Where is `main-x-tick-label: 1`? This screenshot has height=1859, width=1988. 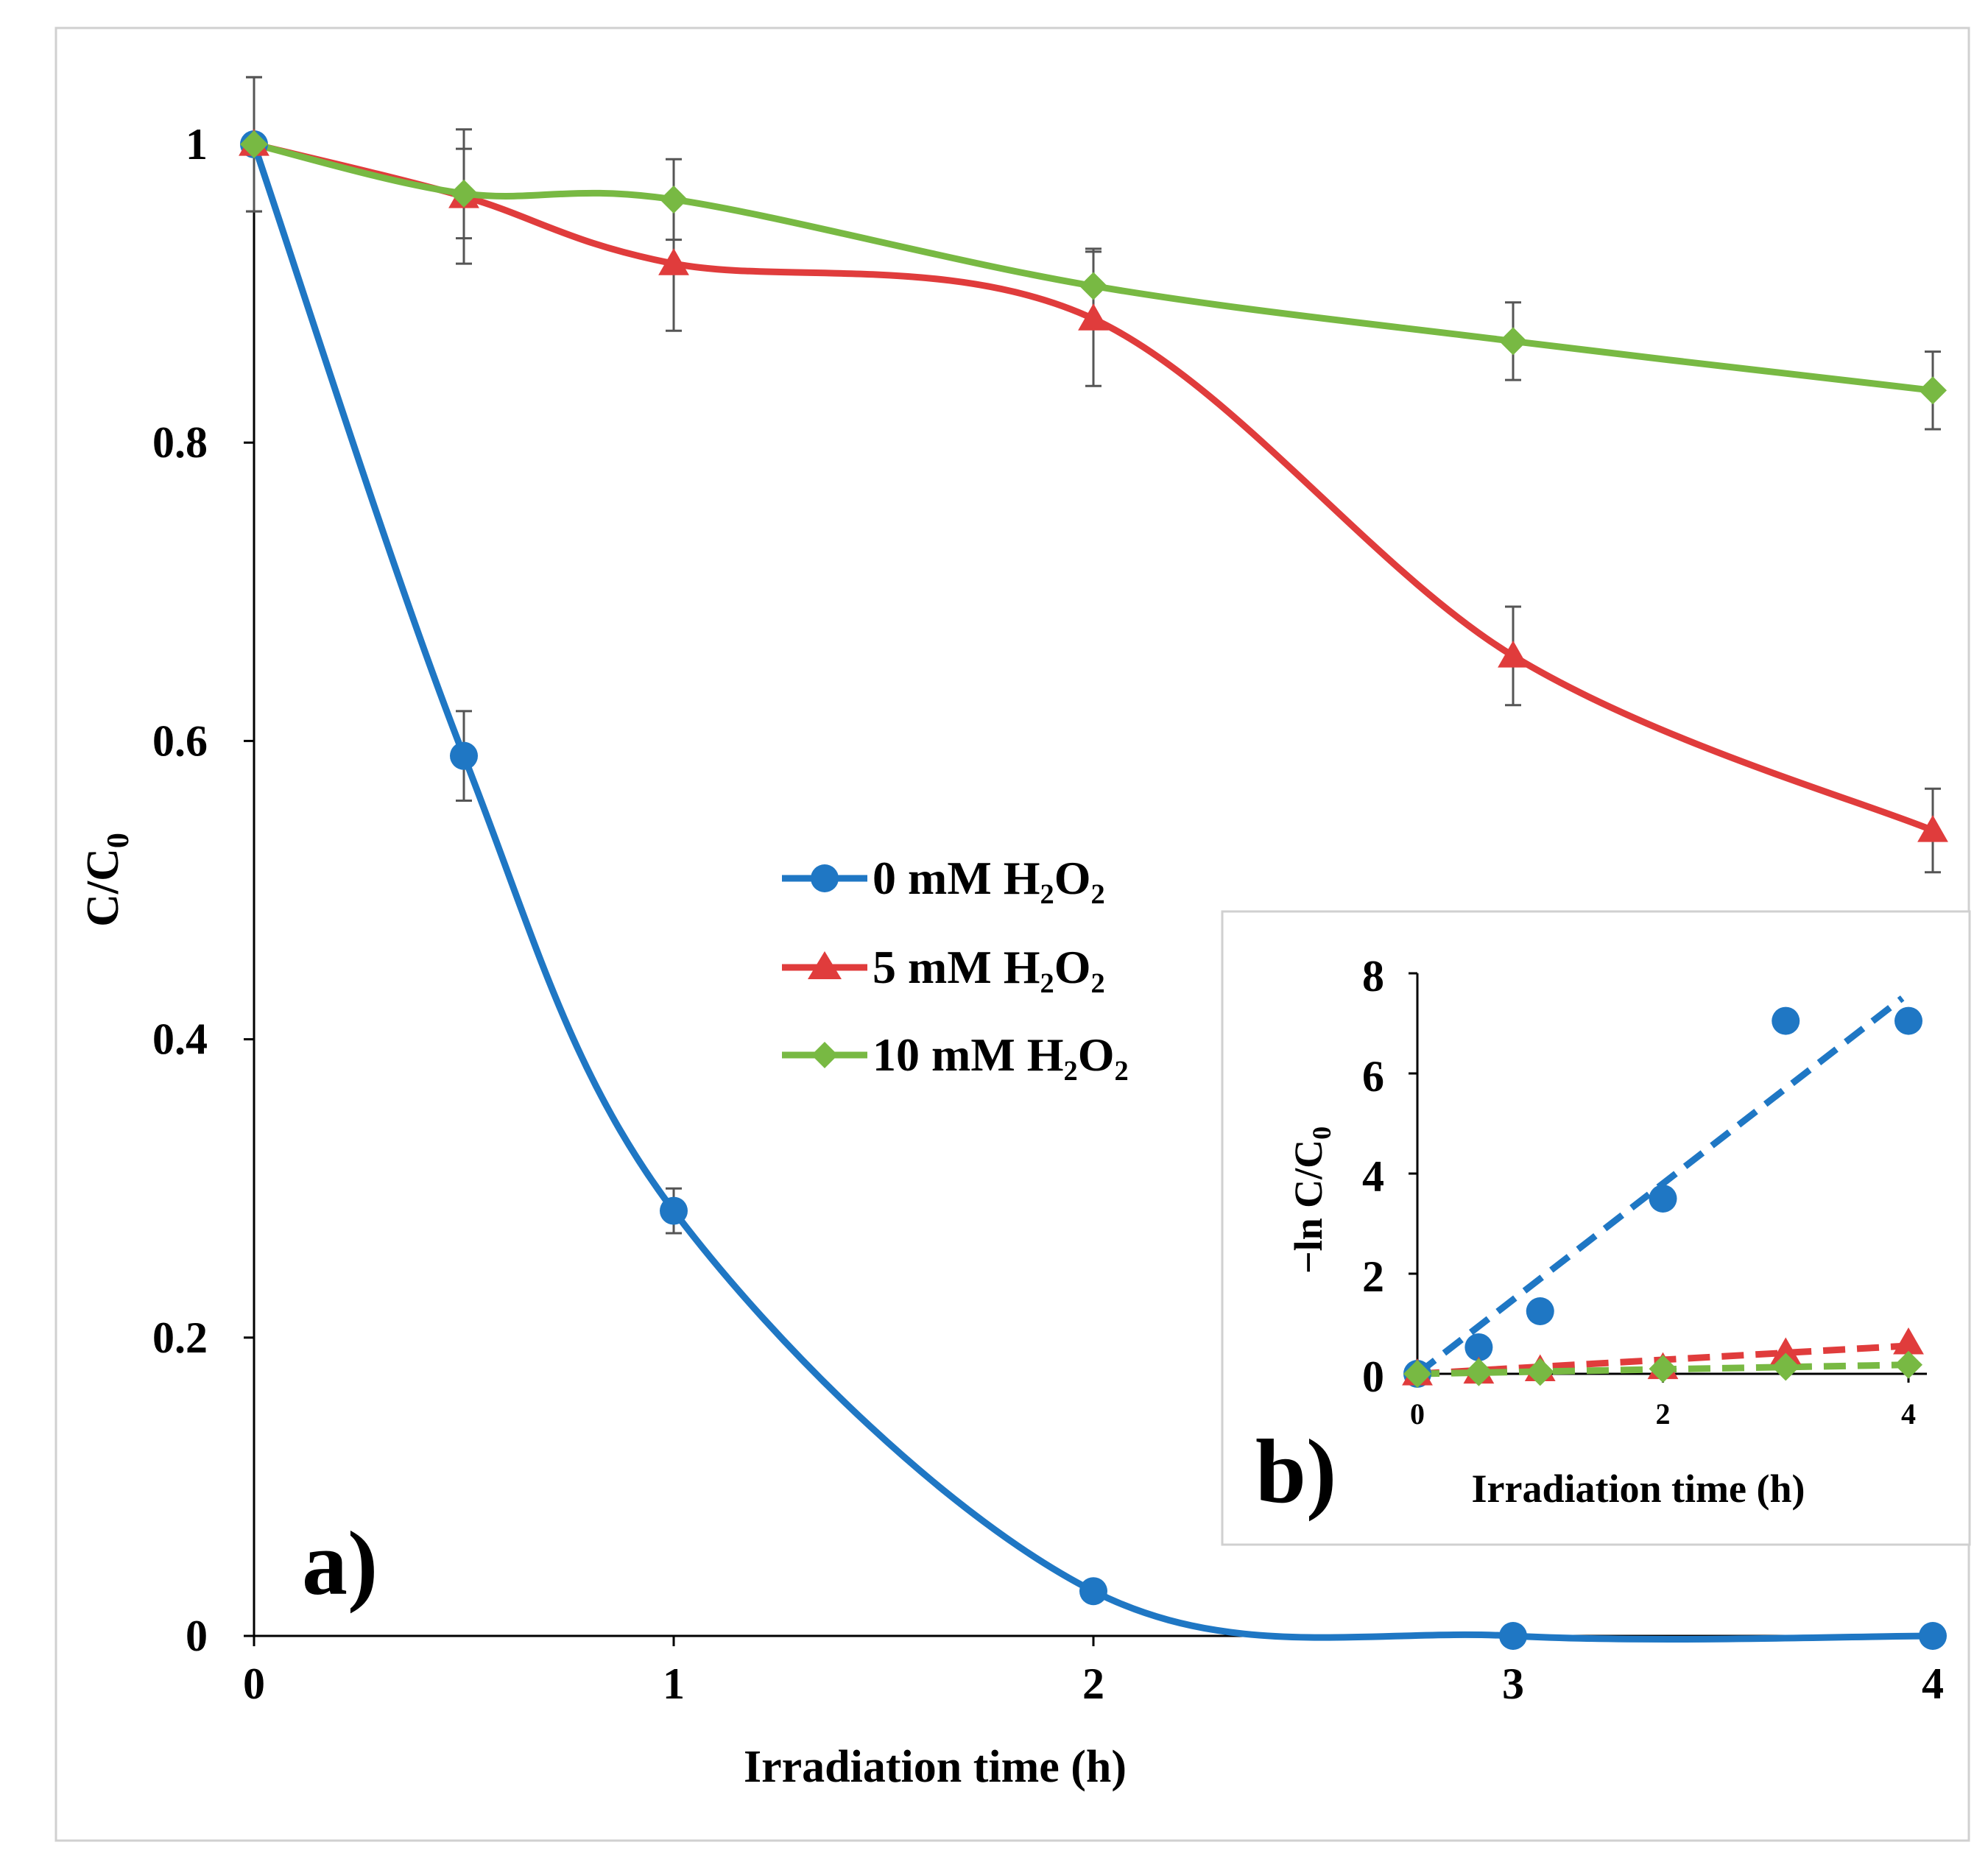
main-x-tick-label: 1 is located at coordinates (674, 1684).